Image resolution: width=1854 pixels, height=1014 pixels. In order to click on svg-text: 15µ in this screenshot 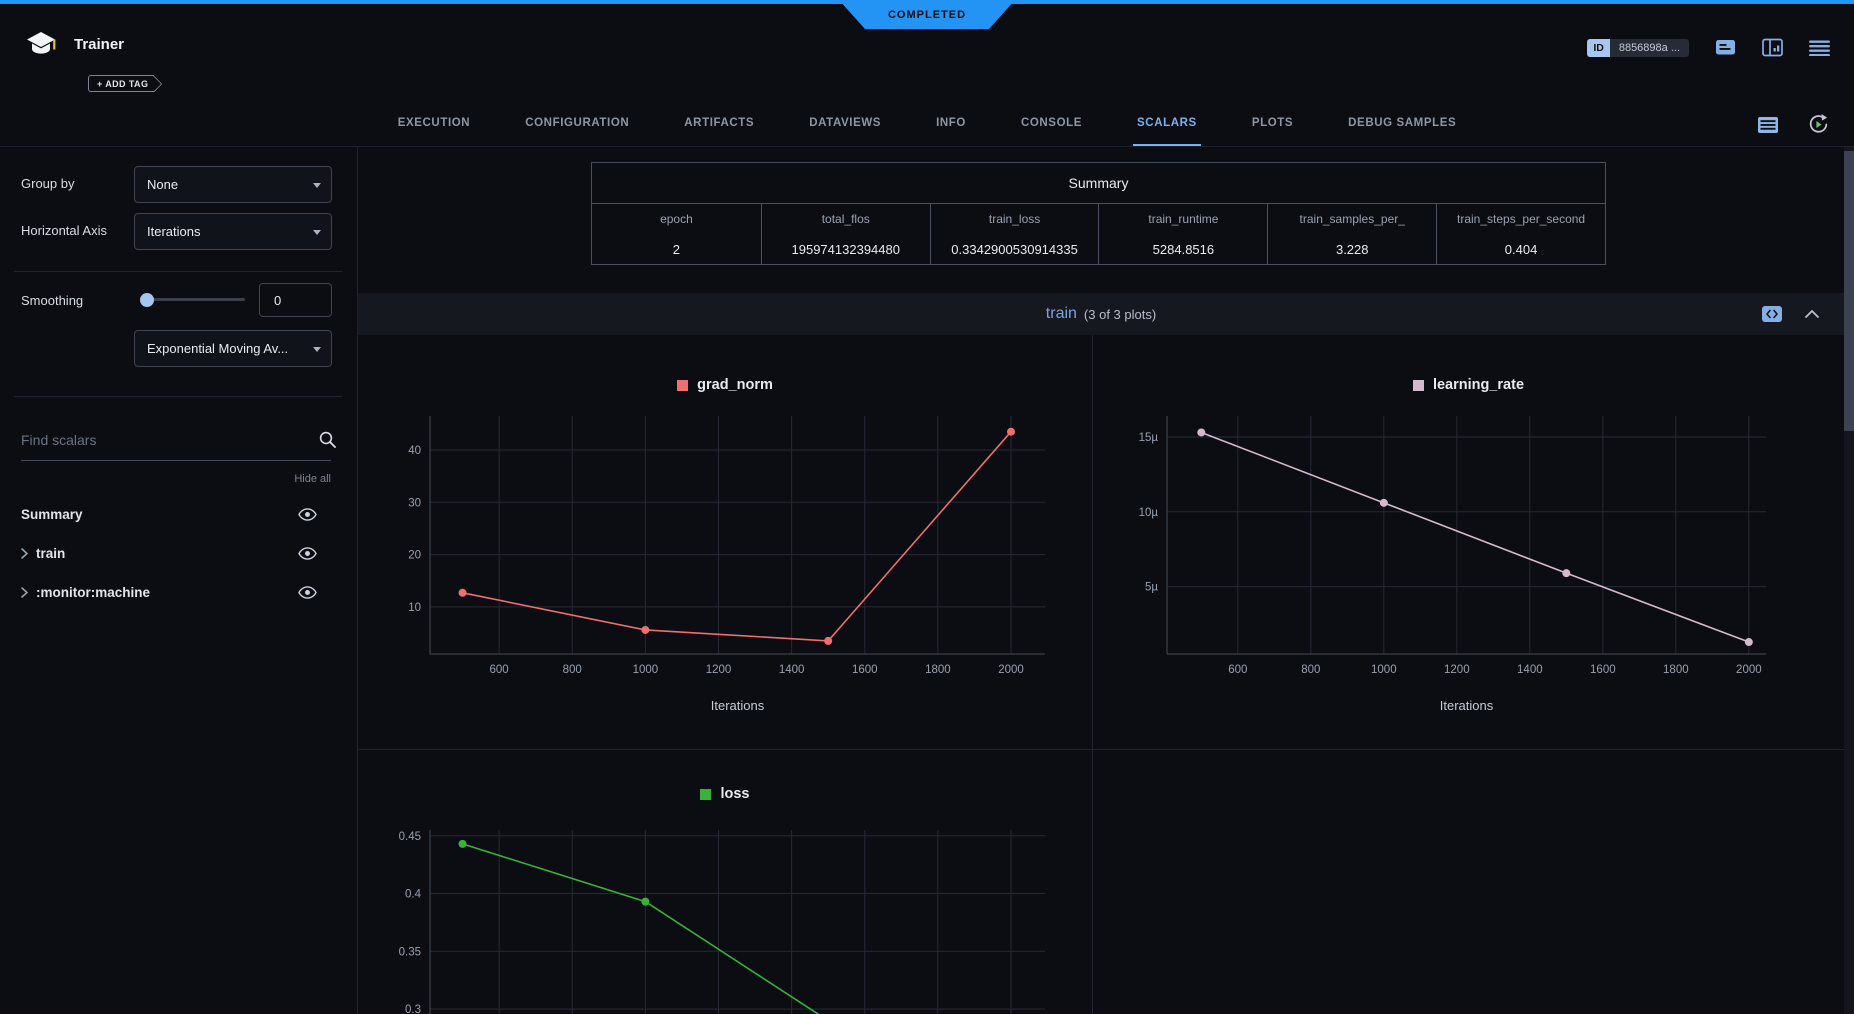, I will do `click(1149, 438)`.